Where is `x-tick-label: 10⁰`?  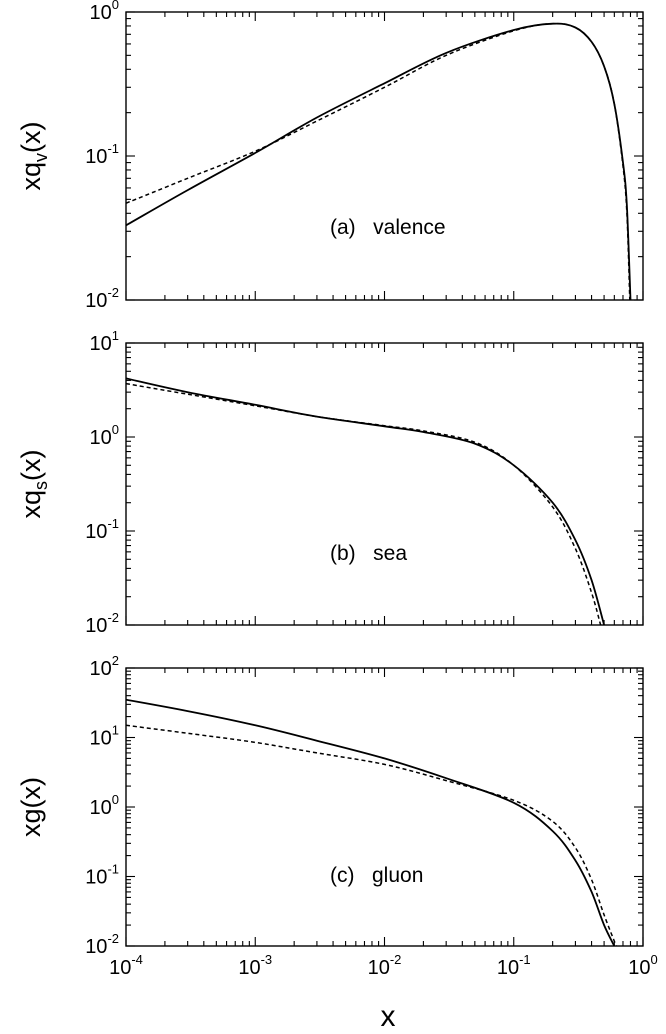
x-tick-label: 10⁰ is located at coordinates (642, 965).